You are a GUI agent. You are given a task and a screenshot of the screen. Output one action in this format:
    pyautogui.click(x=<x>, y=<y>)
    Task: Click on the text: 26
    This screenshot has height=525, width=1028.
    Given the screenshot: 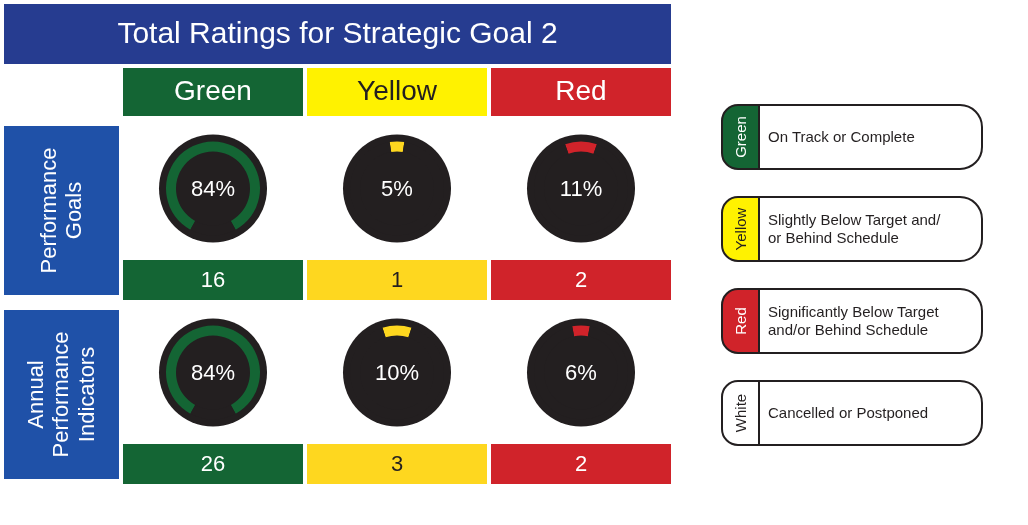 What is the action you would take?
    pyautogui.click(x=213, y=463)
    